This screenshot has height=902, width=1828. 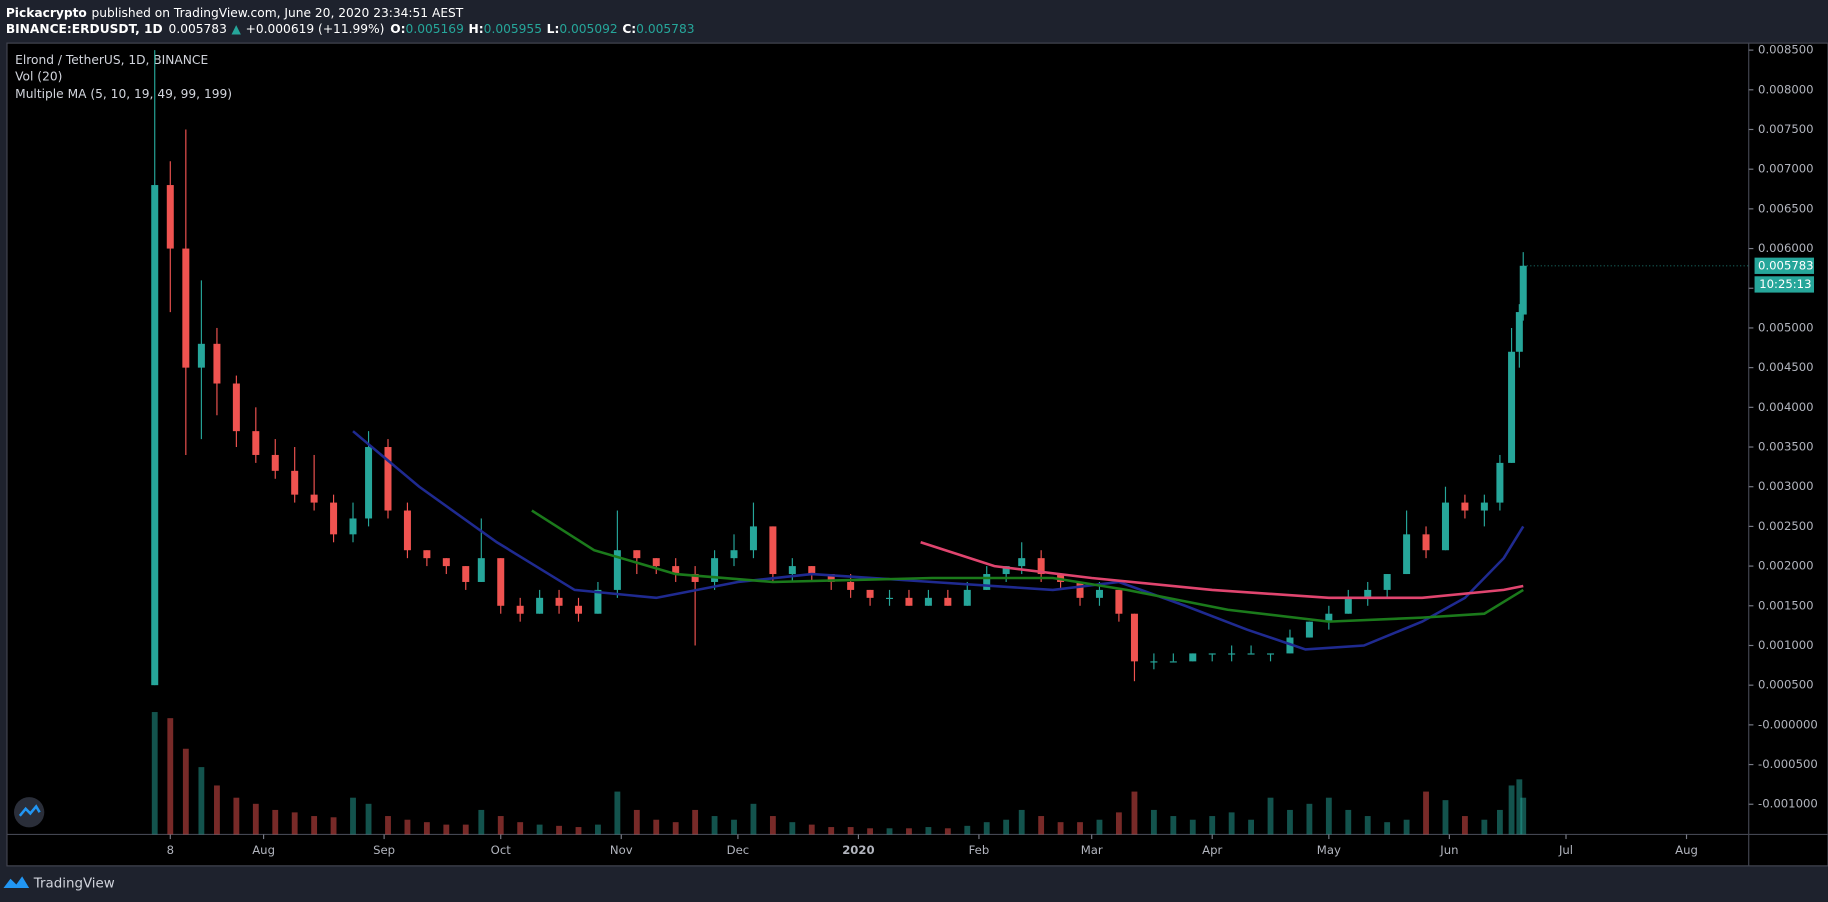 I want to click on y-tick-label: 0.003500, so click(x=1786, y=447).